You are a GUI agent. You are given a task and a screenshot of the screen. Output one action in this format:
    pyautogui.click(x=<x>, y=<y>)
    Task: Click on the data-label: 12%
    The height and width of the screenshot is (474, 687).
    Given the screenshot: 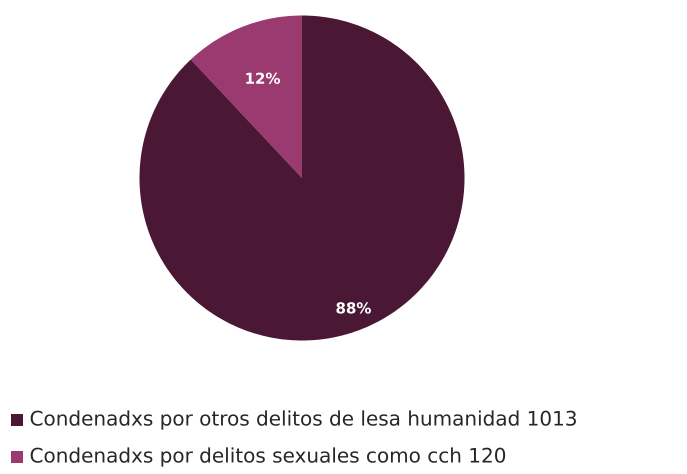 What is the action you would take?
    pyautogui.click(x=263, y=78)
    